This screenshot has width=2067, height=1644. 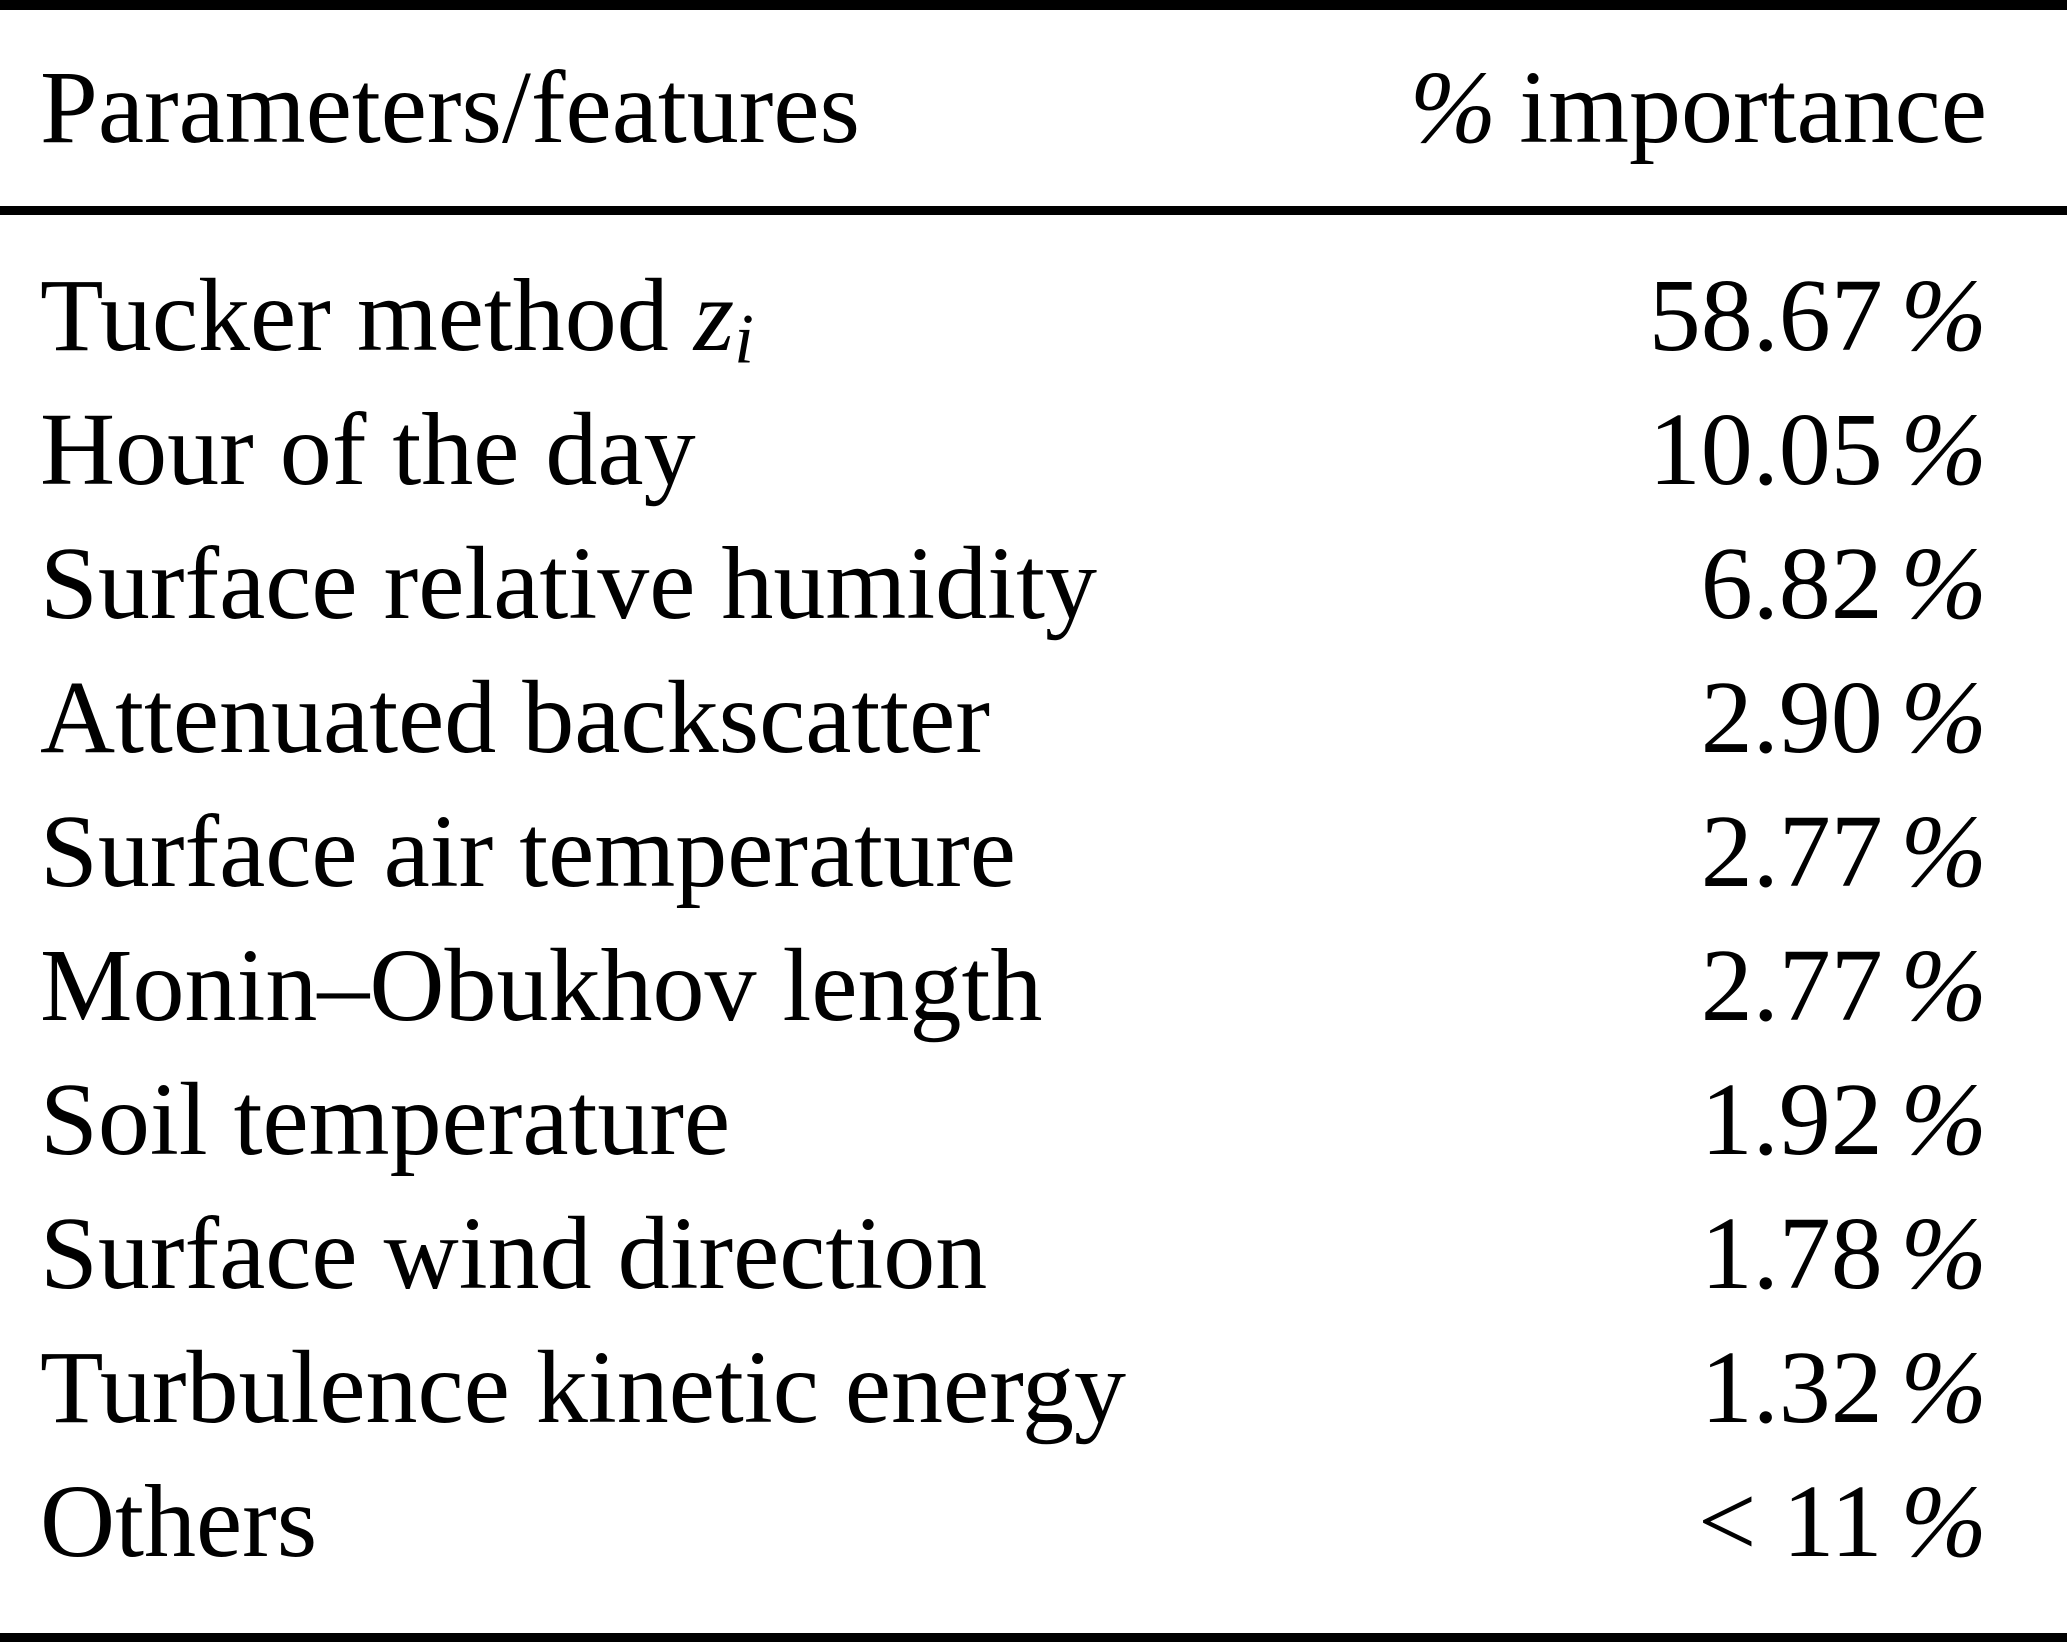 I want to click on header-importance-label: importance, so click(x=1753, y=107).